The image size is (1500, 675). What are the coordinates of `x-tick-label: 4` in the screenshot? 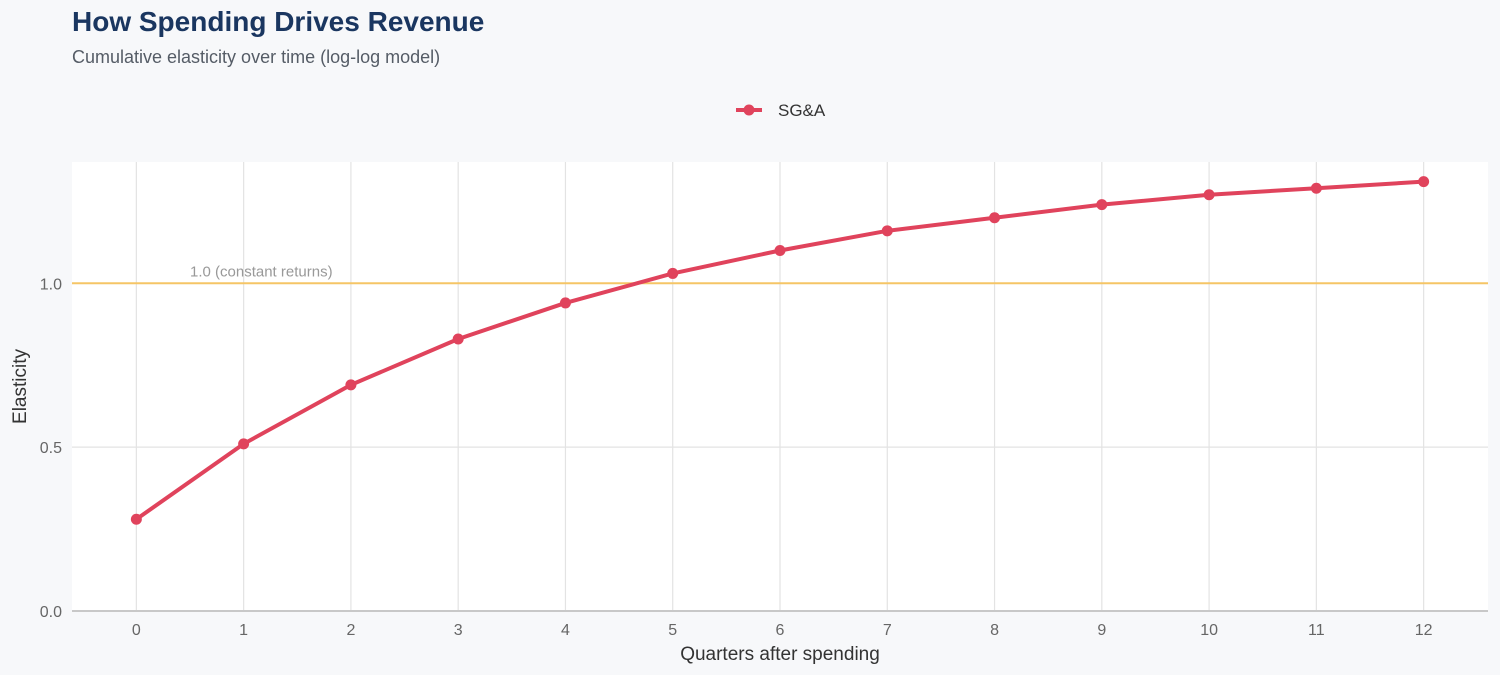 It's located at (565, 630).